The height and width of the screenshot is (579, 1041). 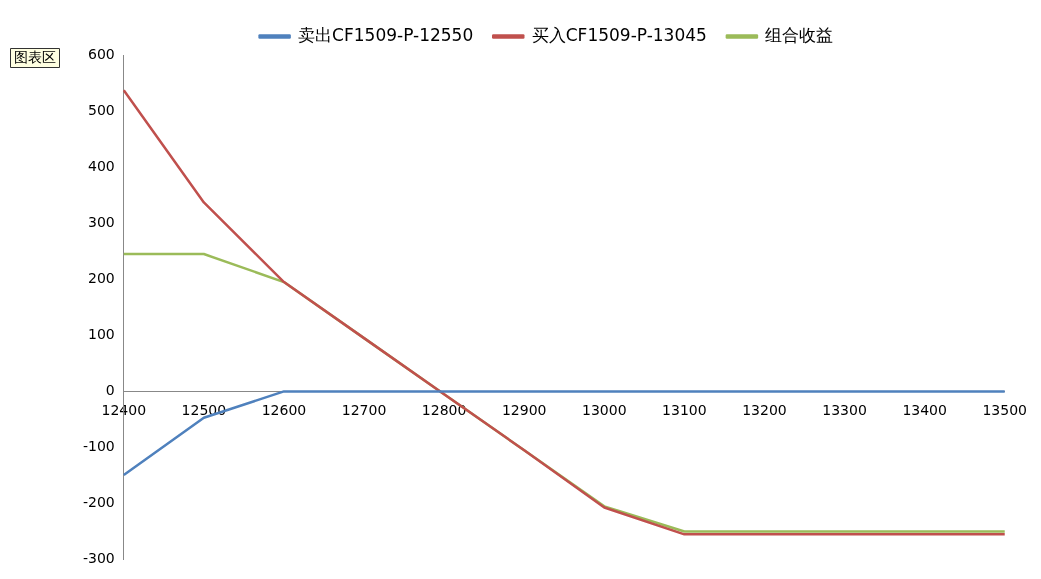 I want to click on legend-label: 卖出CF1509-P-12550, so click(x=386, y=34).